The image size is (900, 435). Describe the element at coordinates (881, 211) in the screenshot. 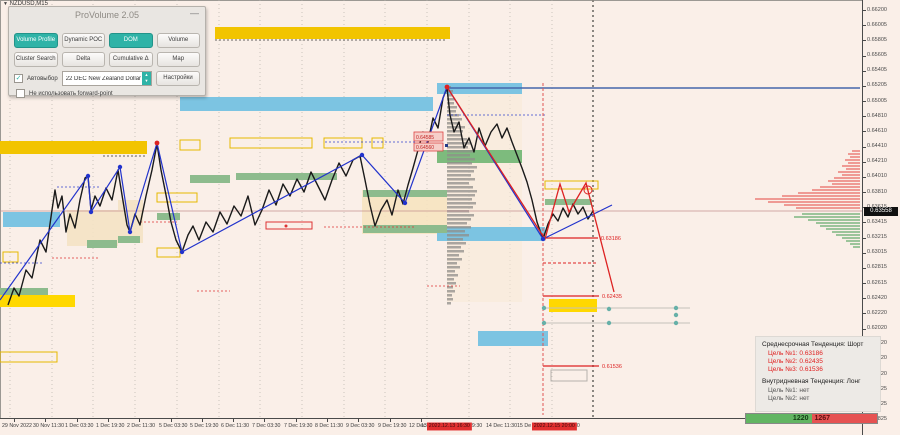

I see `current-price-tag: 0.63558` at that location.